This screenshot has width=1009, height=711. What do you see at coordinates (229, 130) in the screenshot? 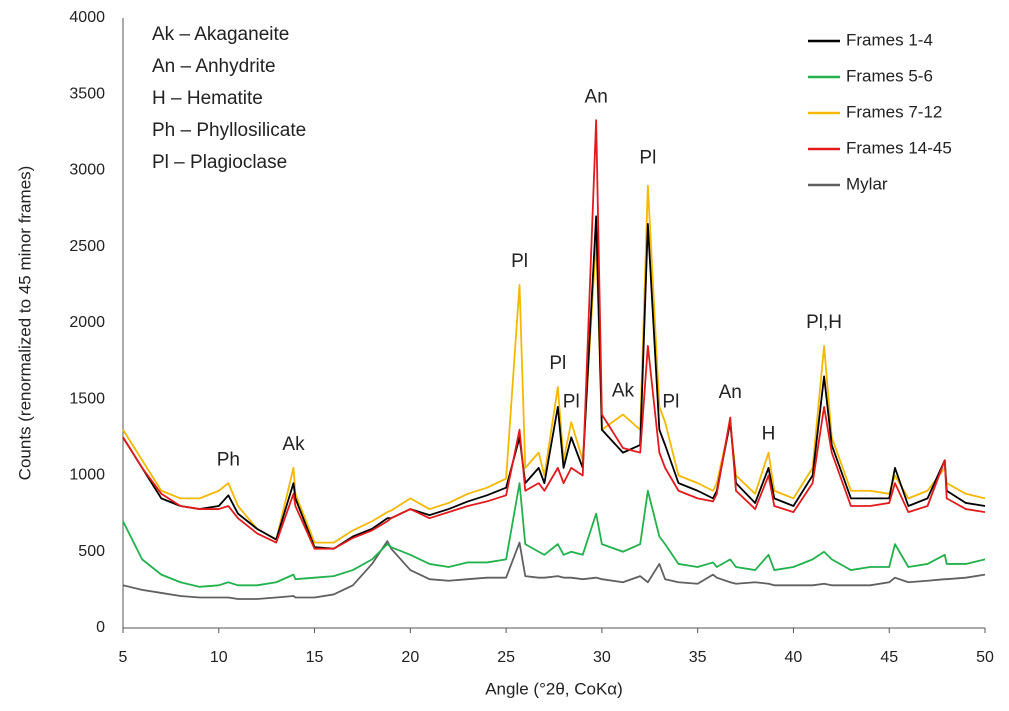
I see `key-entry: Ph – Phyllosilicate` at bounding box center [229, 130].